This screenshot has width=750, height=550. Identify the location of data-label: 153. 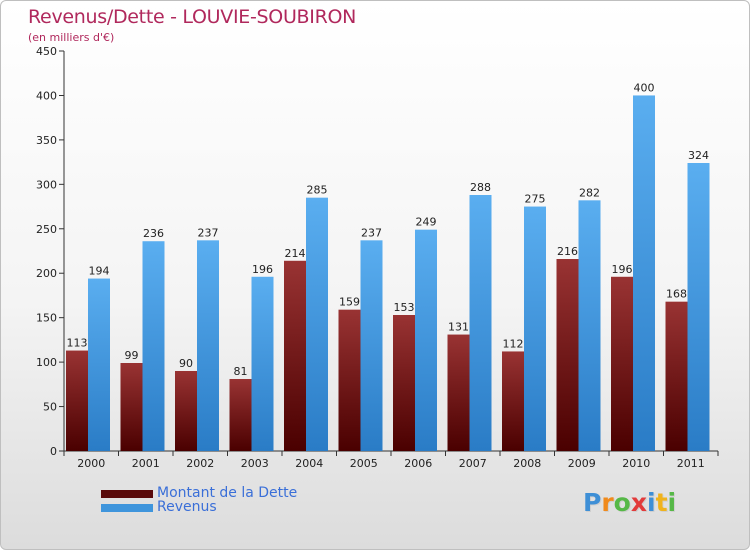
(404, 307).